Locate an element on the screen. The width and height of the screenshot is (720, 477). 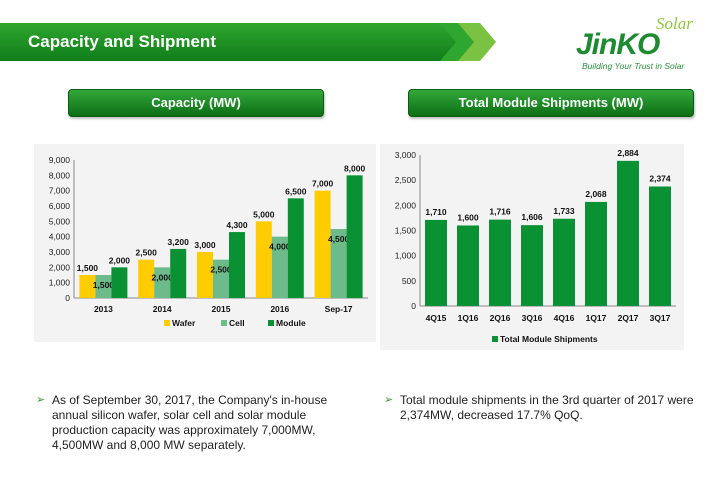
data-label: 4,000 is located at coordinates (280, 247).